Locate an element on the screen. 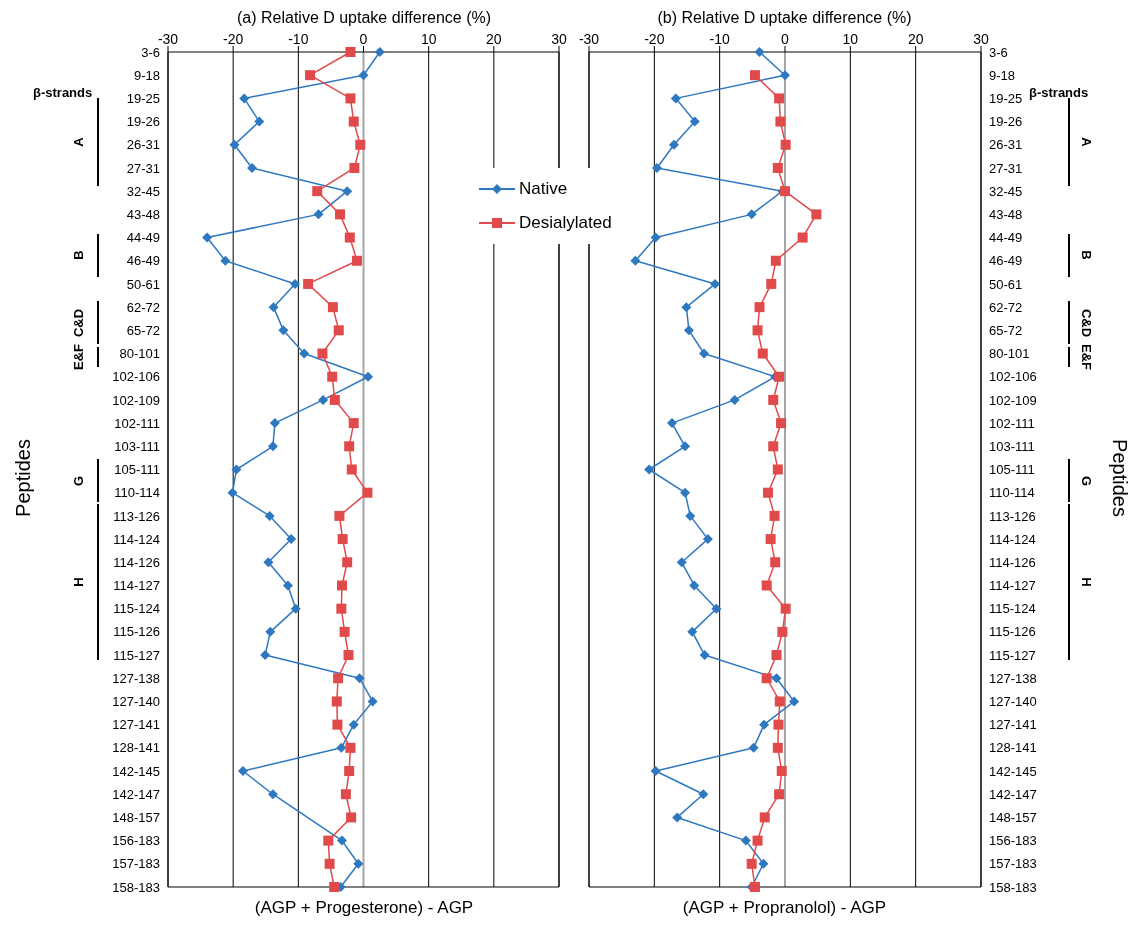  x-tick-label: 30 is located at coordinates (981, 39).